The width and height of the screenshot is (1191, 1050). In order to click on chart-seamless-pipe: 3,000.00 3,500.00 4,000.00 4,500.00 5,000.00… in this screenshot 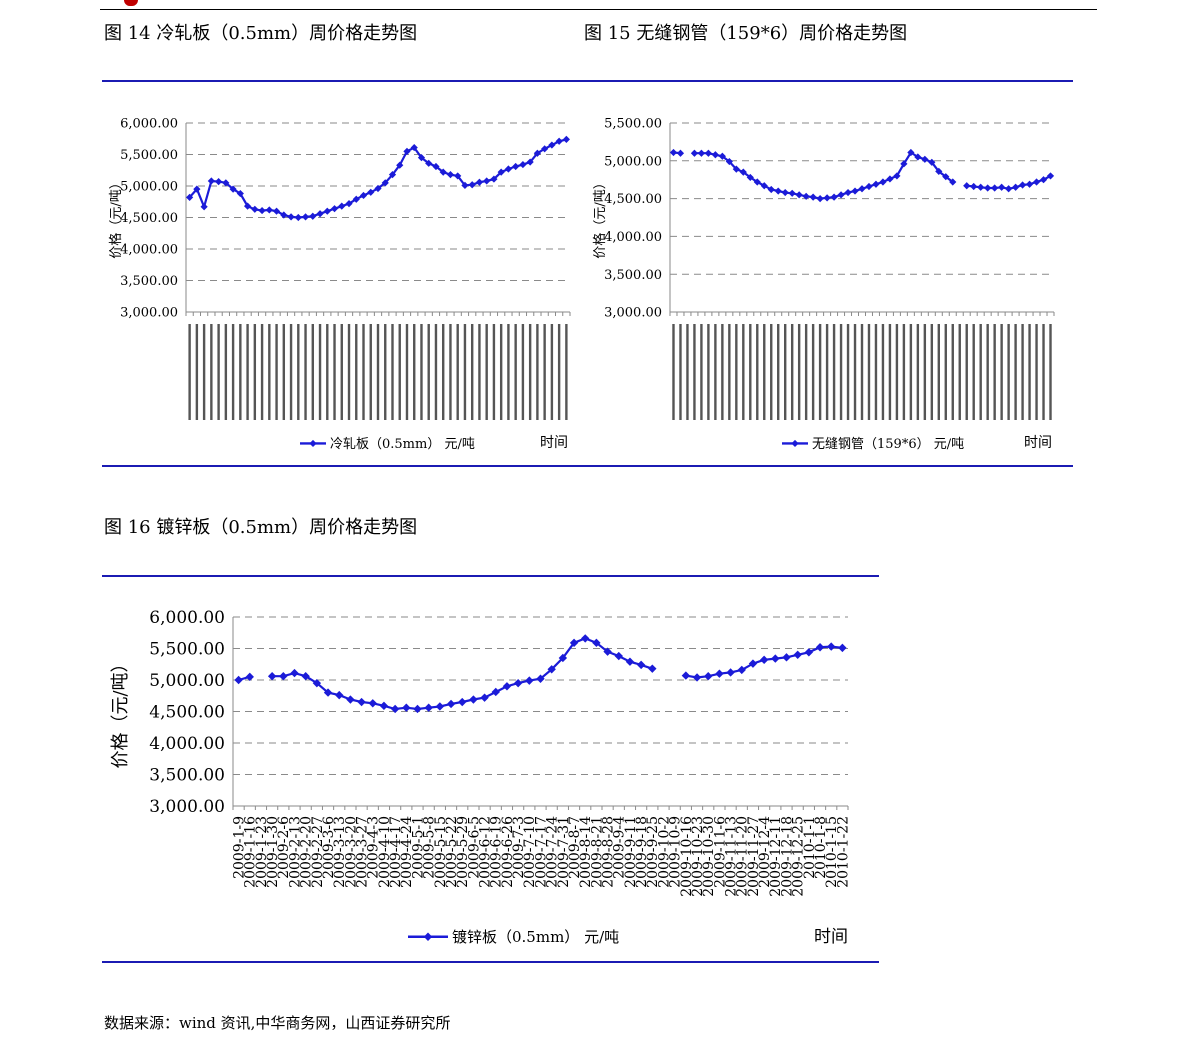, I will do `click(830, 287)`.